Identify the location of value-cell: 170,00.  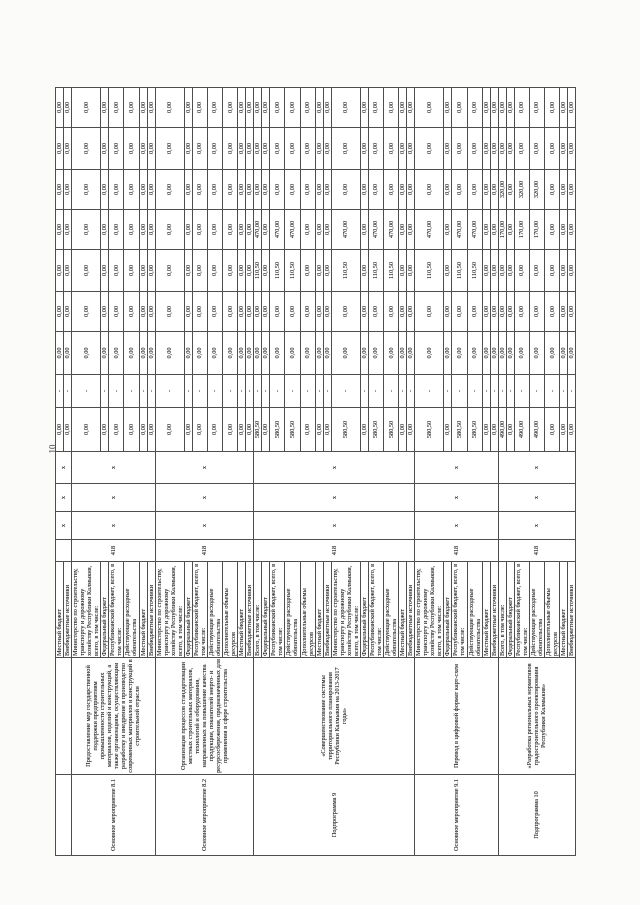
(522, 229).